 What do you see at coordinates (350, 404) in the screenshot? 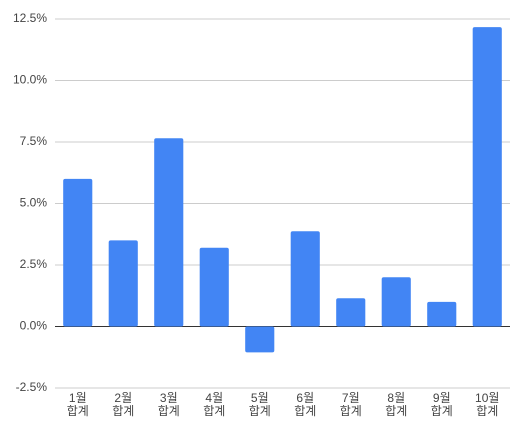
I see `x-tick-label: 7월 합계` at bounding box center [350, 404].